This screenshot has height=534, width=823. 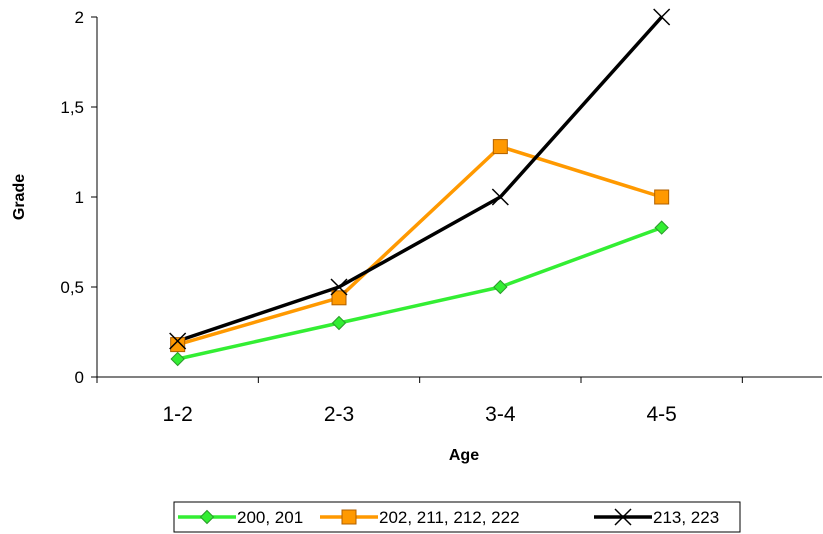 What do you see at coordinates (661, 414) in the screenshot?
I see `x-tick-label: 4-5` at bounding box center [661, 414].